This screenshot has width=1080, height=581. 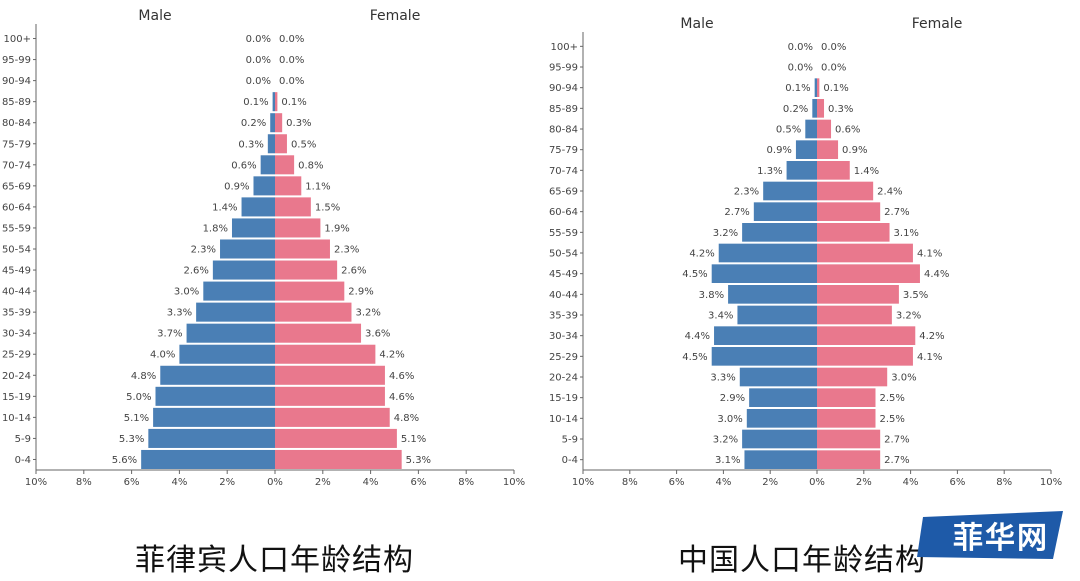 I want to click on age-group-label: 85-89, so click(x=16, y=102).